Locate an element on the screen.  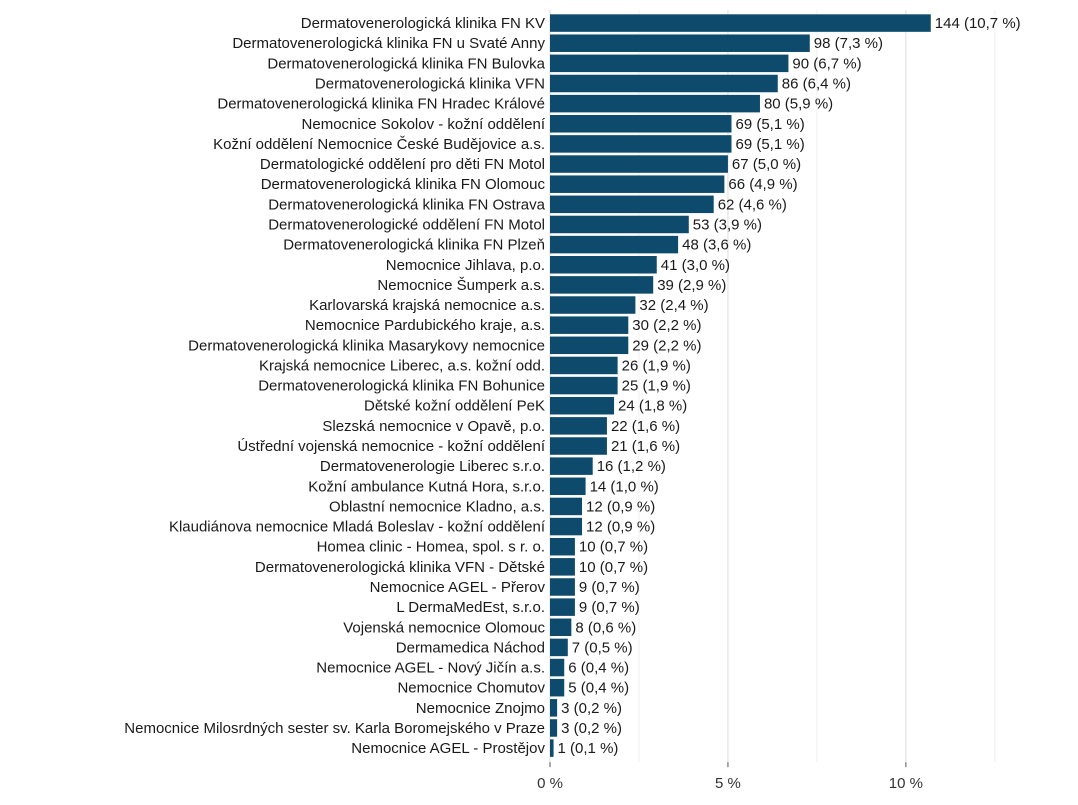
data-label: 14 (1,0 %) is located at coordinates (624, 486).